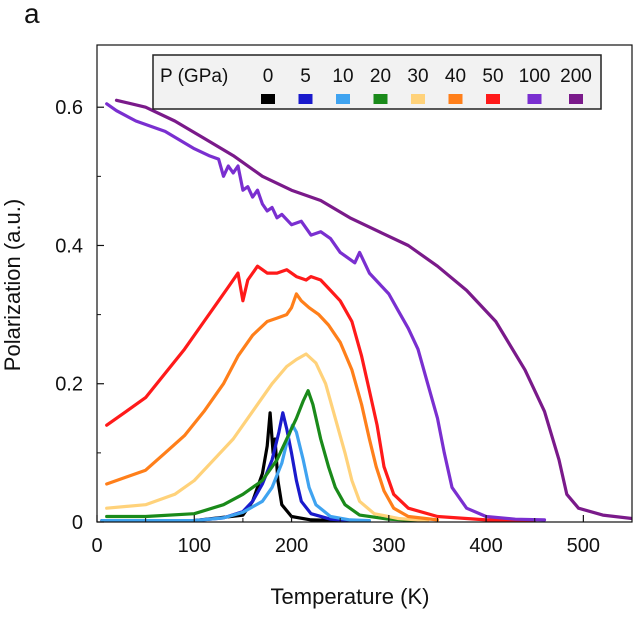 The width and height of the screenshot is (644, 619). Describe the element at coordinates (77, 523) in the screenshot. I see `y-tick-label: 0` at that location.